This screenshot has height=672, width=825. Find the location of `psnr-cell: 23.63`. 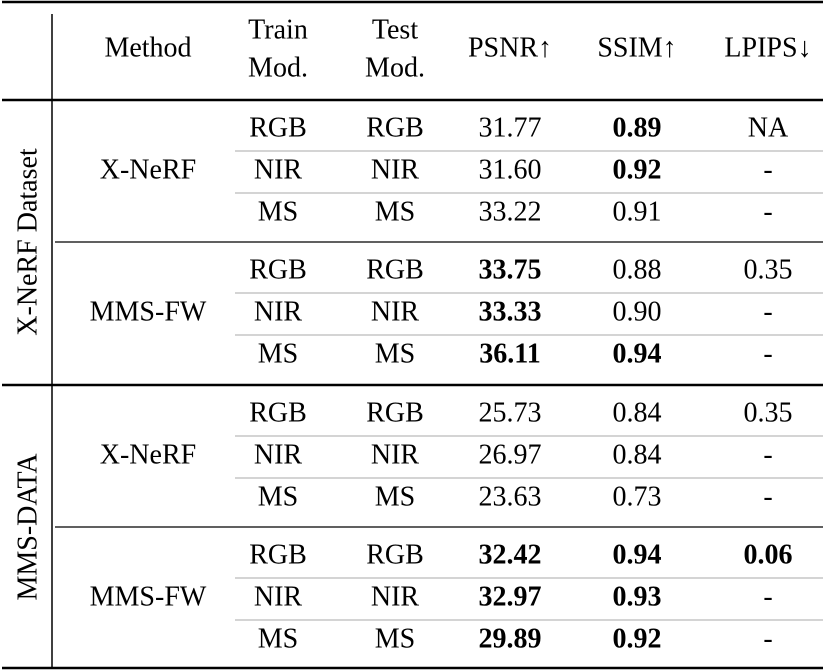

psnr-cell: 23.63 is located at coordinates (510, 496).